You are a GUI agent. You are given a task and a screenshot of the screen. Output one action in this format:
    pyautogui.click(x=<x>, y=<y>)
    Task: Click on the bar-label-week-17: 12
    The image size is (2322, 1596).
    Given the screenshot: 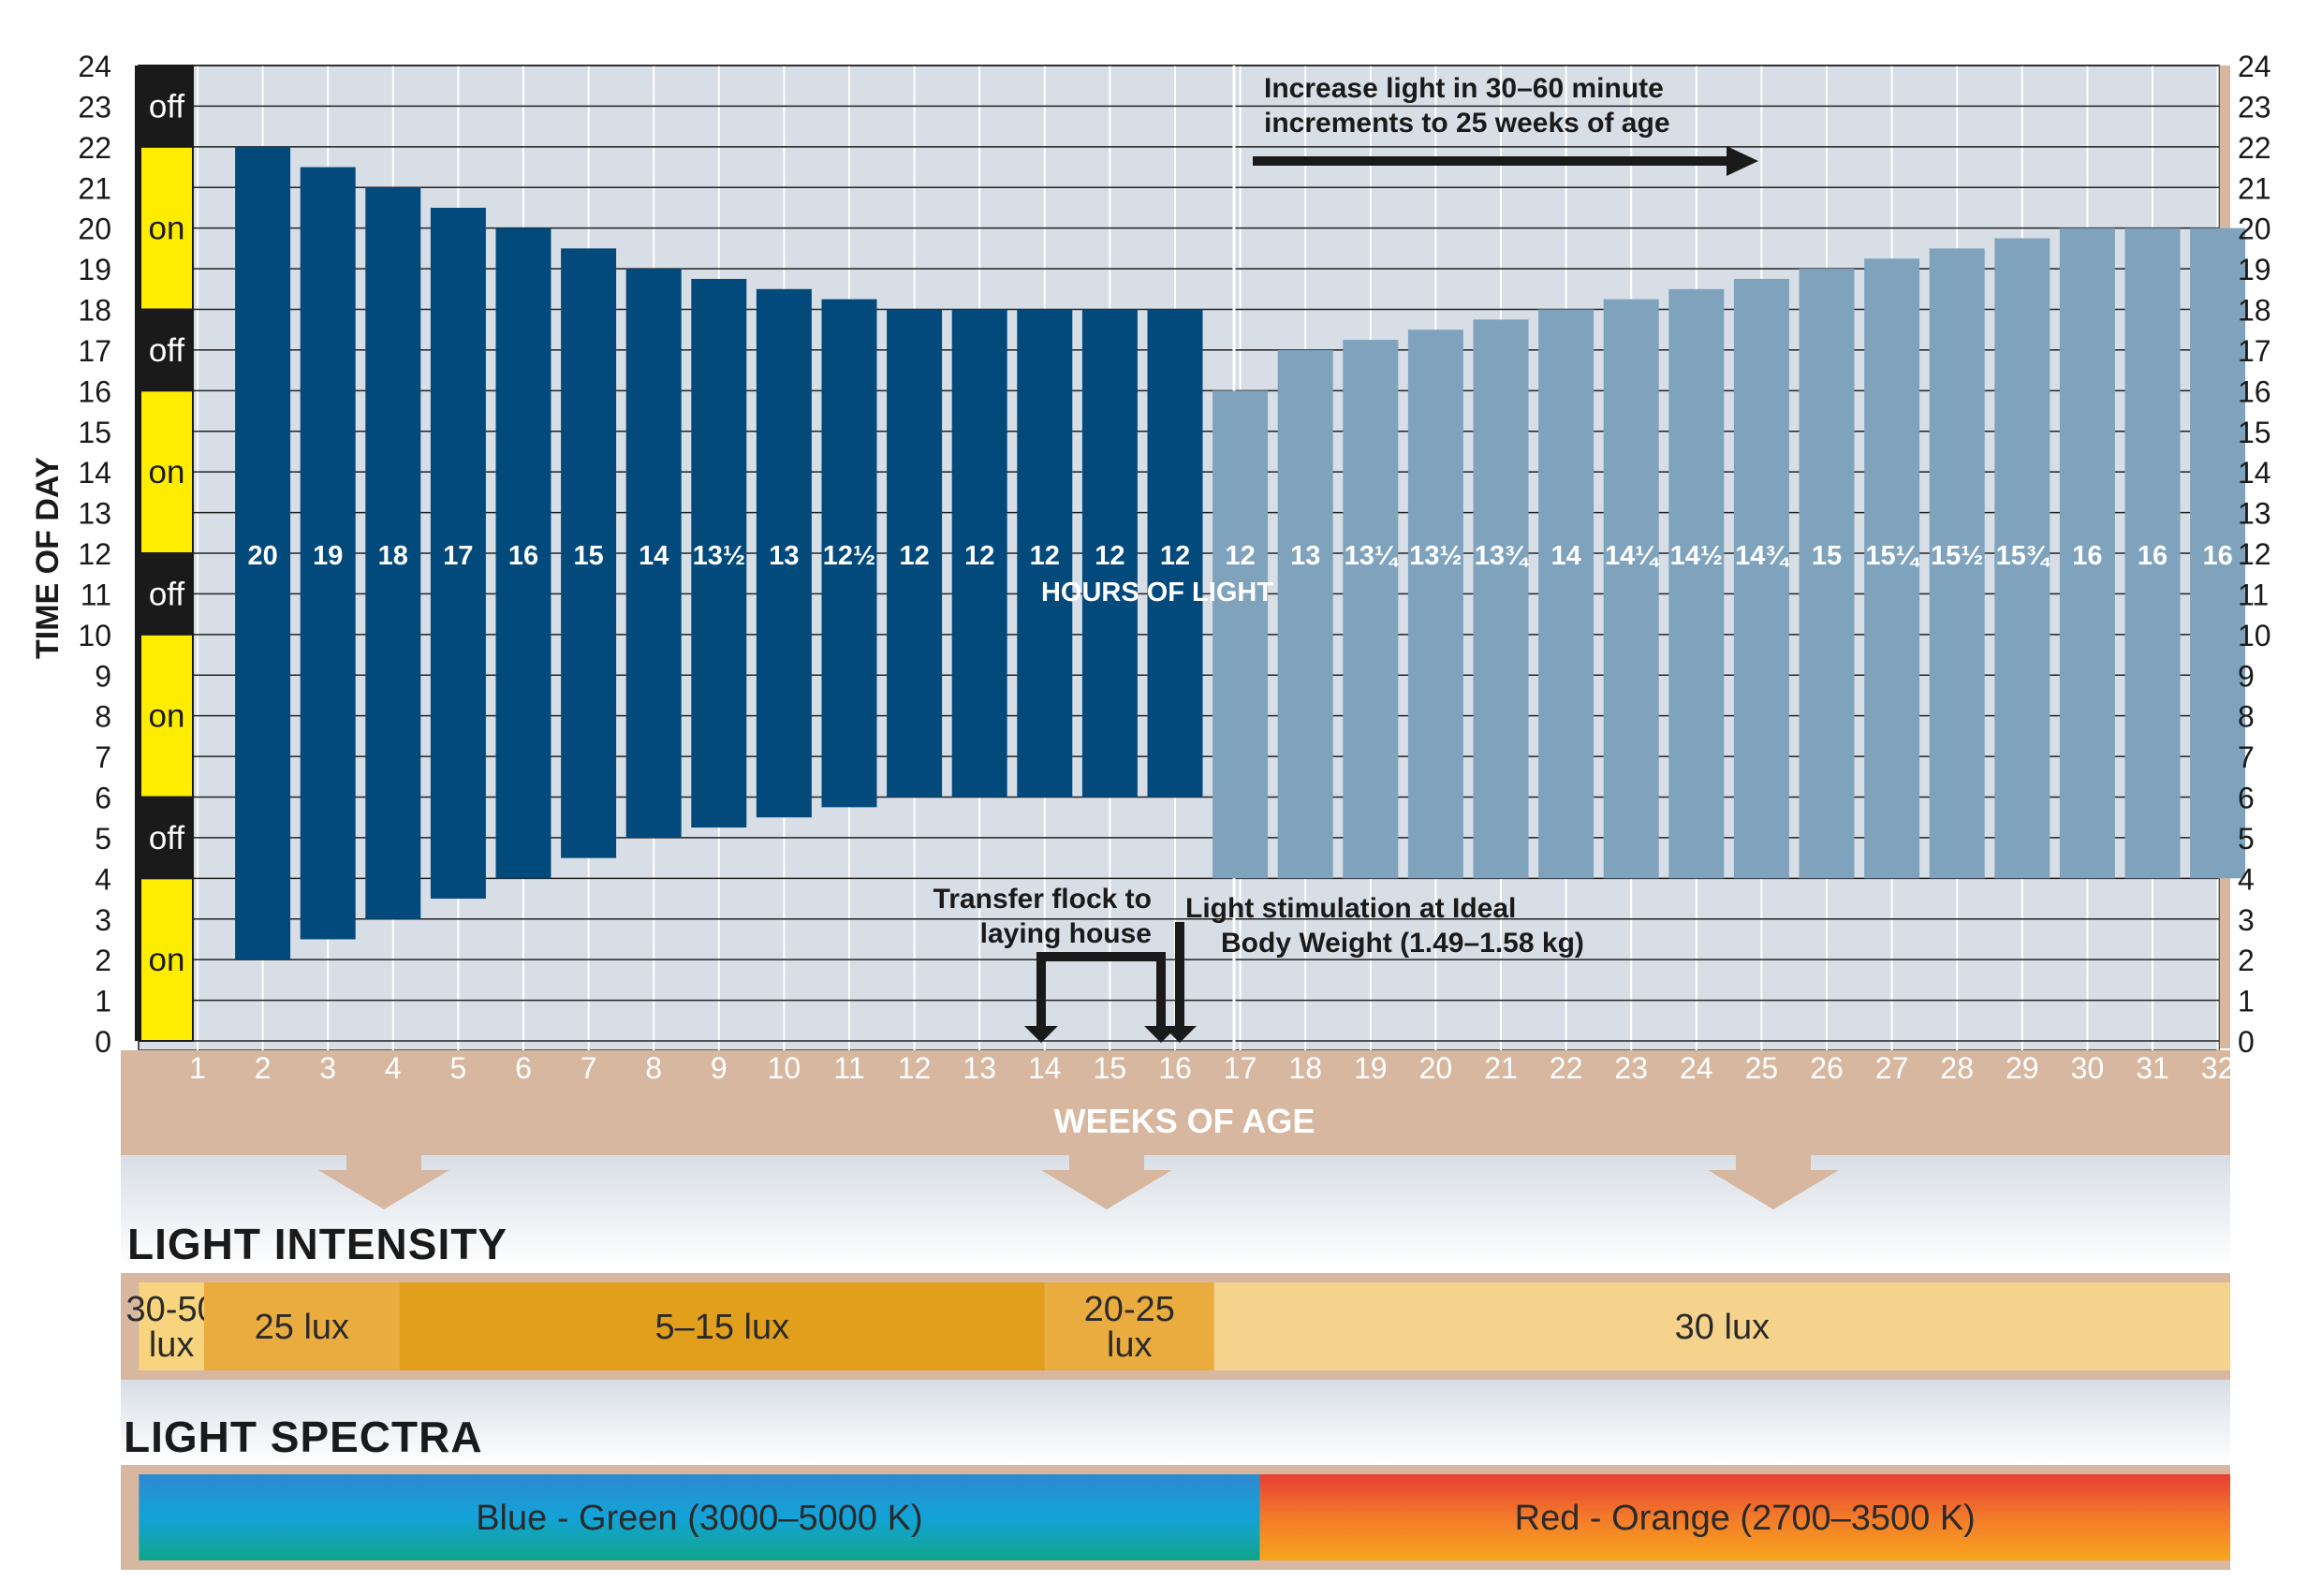 What is the action you would take?
    pyautogui.click(x=1240, y=556)
    